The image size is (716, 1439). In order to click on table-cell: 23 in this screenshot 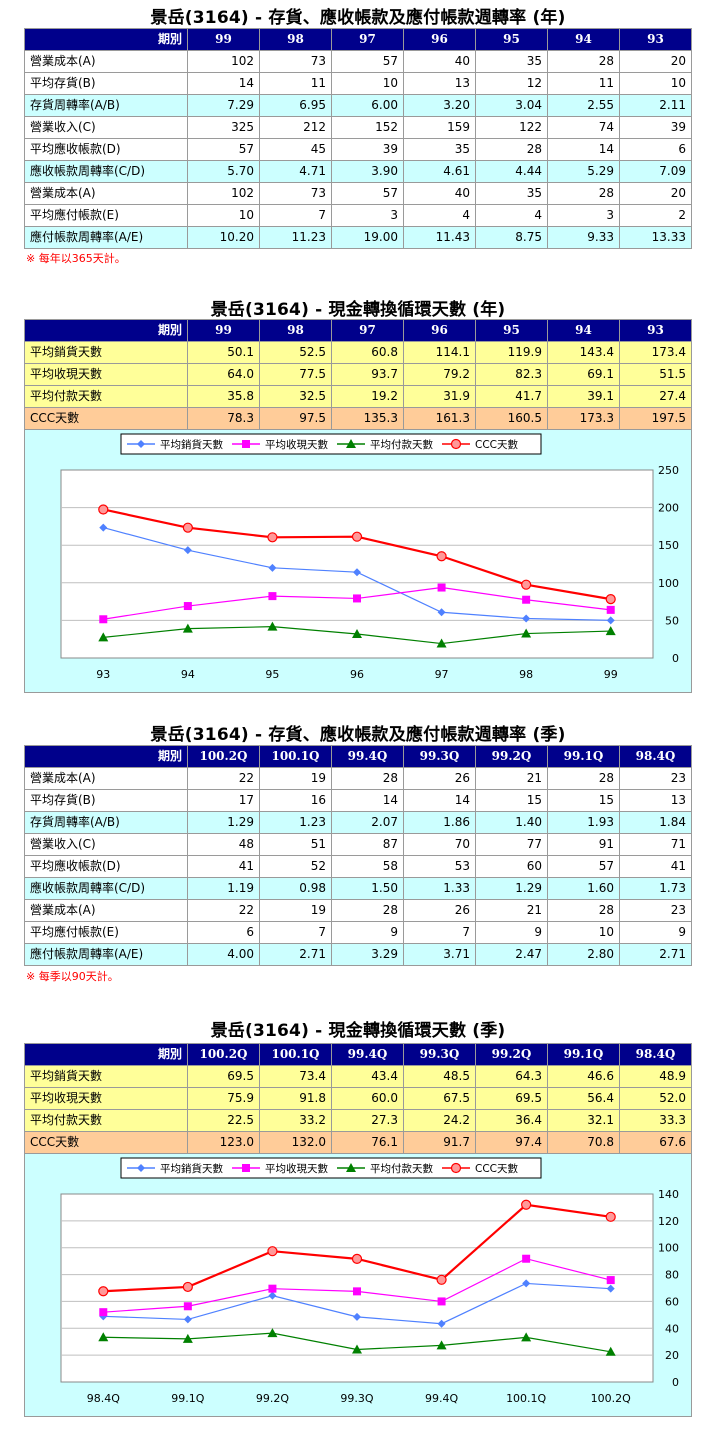, I will do `click(655, 910)`.